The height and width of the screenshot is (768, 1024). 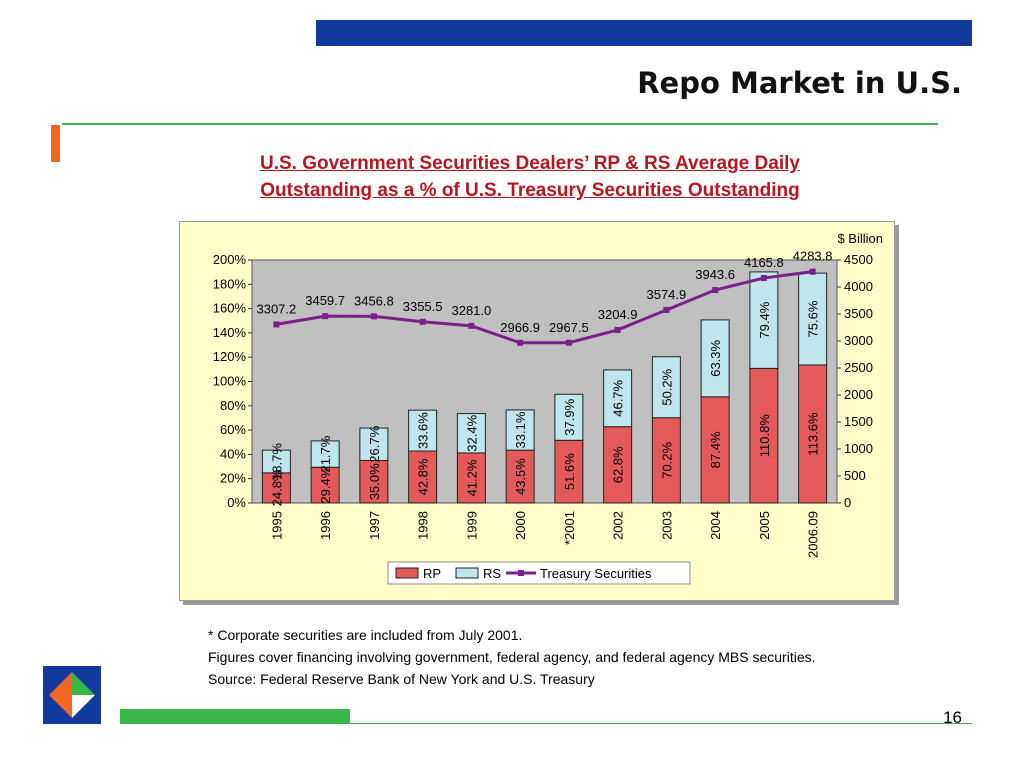 I want to click on rs-data-label: 32.4%, so click(x=471, y=432).